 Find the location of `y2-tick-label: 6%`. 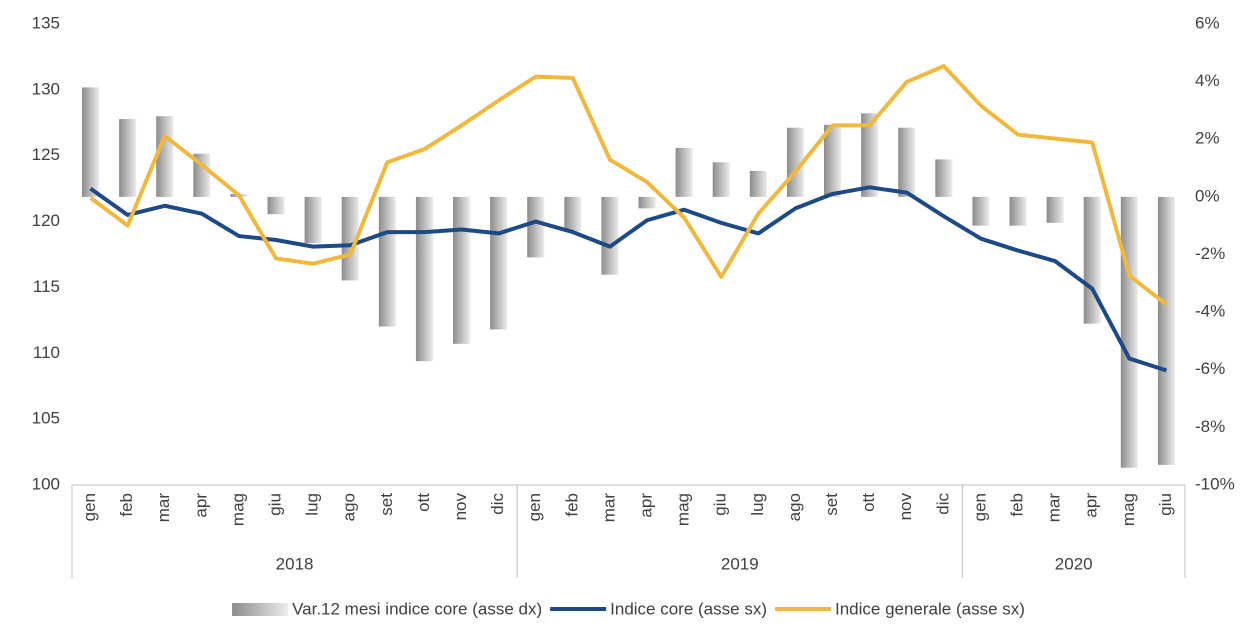

y2-tick-label: 6% is located at coordinates (1207, 22).